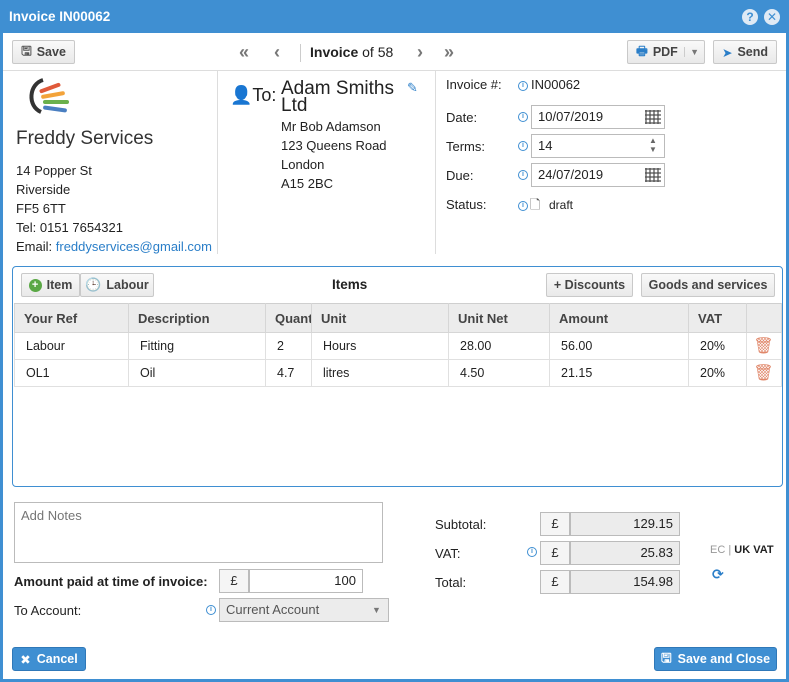 The image size is (789, 682). Describe the element at coordinates (772, 17) in the screenshot. I see `close-icon: ✕` at that location.